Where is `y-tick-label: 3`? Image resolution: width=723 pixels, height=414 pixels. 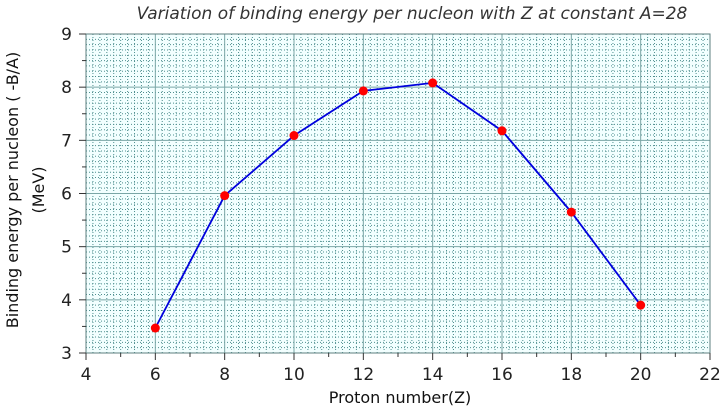 y-tick-label: 3 is located at coordinates (66, 354).